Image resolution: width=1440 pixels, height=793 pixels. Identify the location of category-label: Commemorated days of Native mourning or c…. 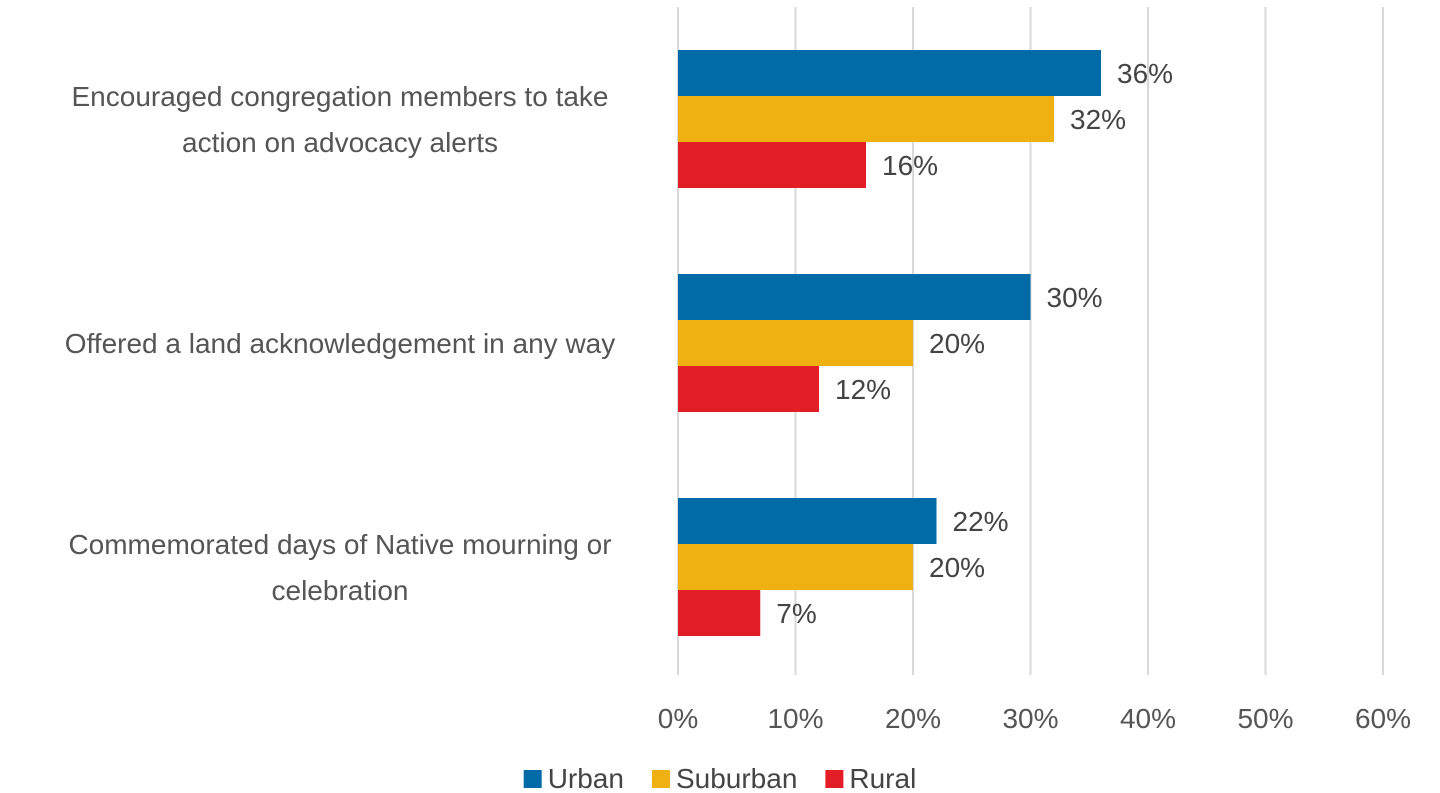
(339, 567).